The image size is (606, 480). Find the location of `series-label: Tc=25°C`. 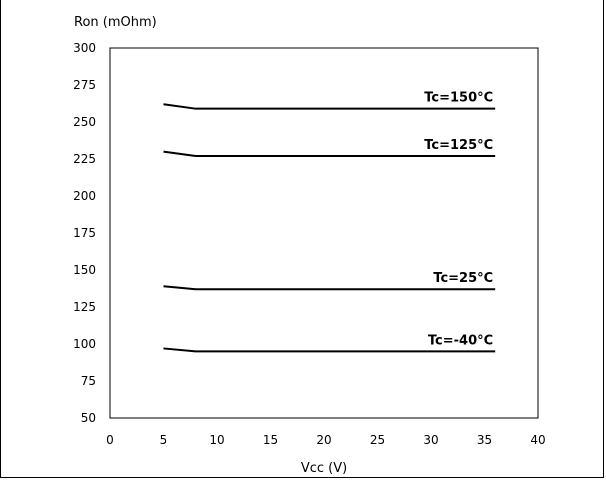

series-label: Tc=25°C is located at coordinates (463, 278).